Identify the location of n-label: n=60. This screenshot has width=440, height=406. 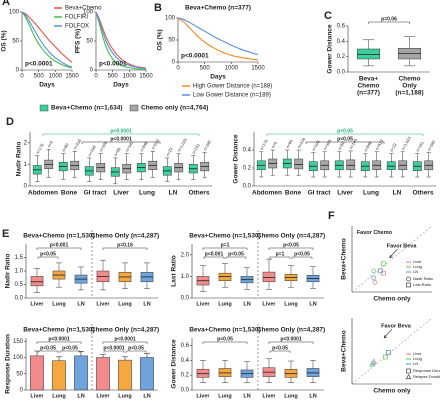
(65, 147).